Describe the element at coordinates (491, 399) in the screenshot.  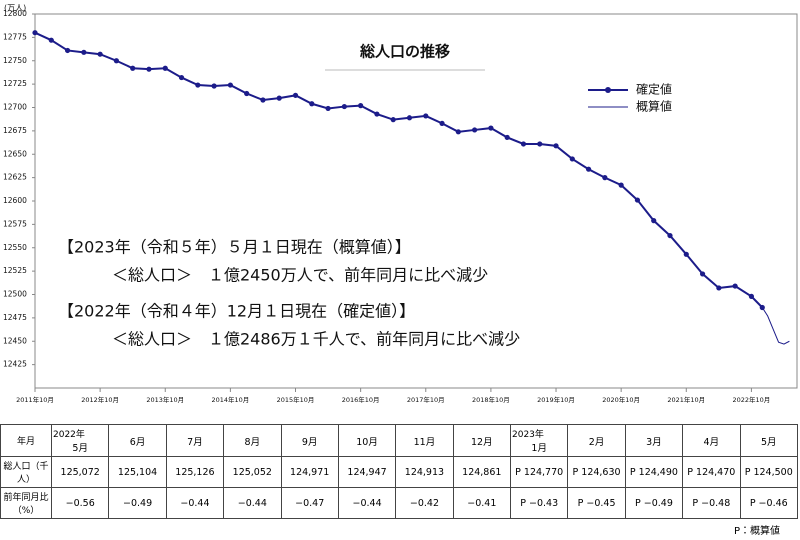
I see `x-tick-label: 2018年10月` at that location.